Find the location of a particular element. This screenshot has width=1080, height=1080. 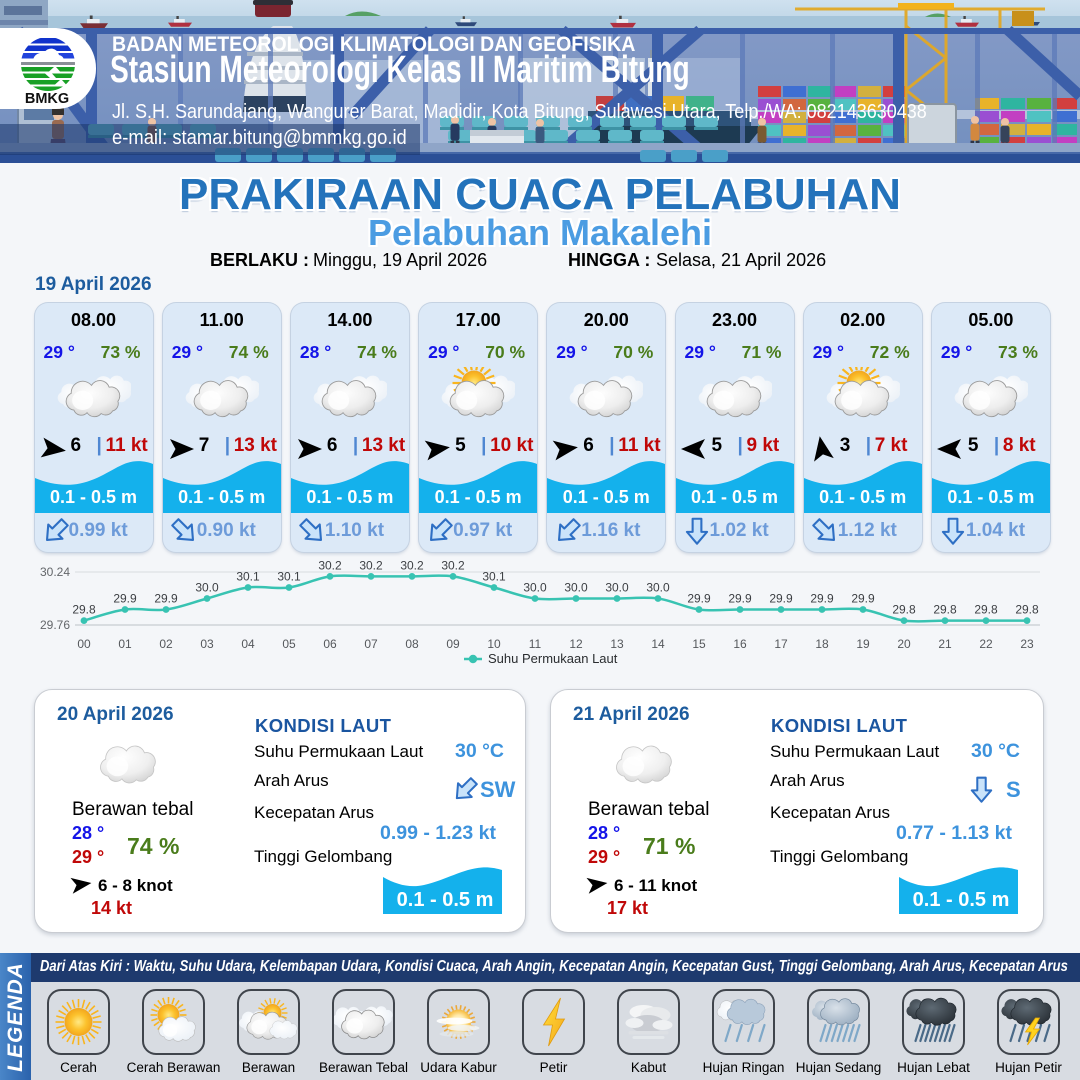

svg-text: 11 is located at coordinates (535, 644).